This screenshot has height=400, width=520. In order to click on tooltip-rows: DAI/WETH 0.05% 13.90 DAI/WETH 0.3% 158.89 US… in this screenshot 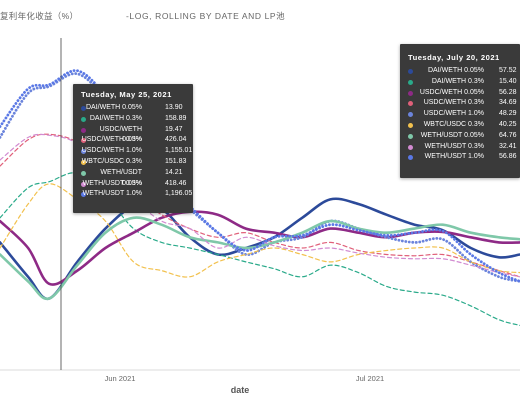, I will do `click(136, 151)`.